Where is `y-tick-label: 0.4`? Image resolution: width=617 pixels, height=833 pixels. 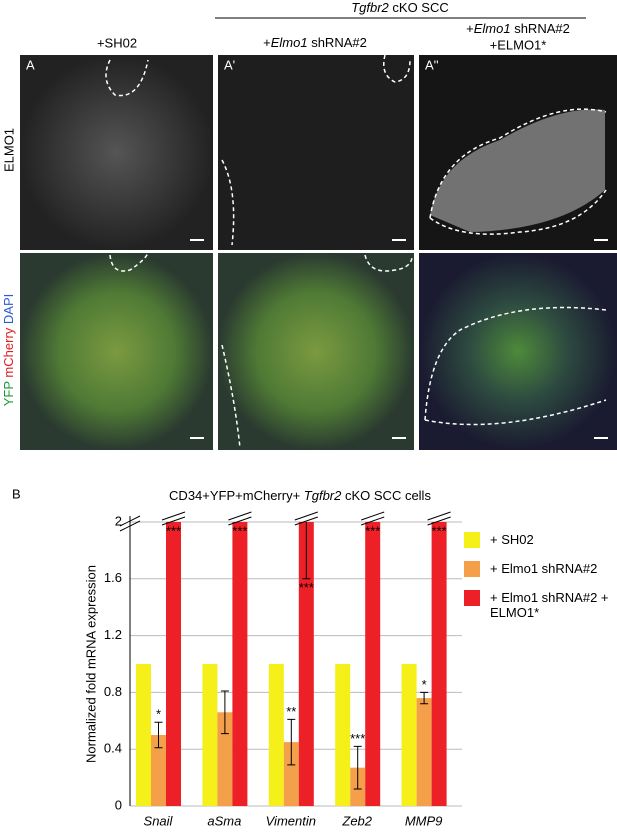 y-tick-label: 0.4 is located at coordinates (113, 748).